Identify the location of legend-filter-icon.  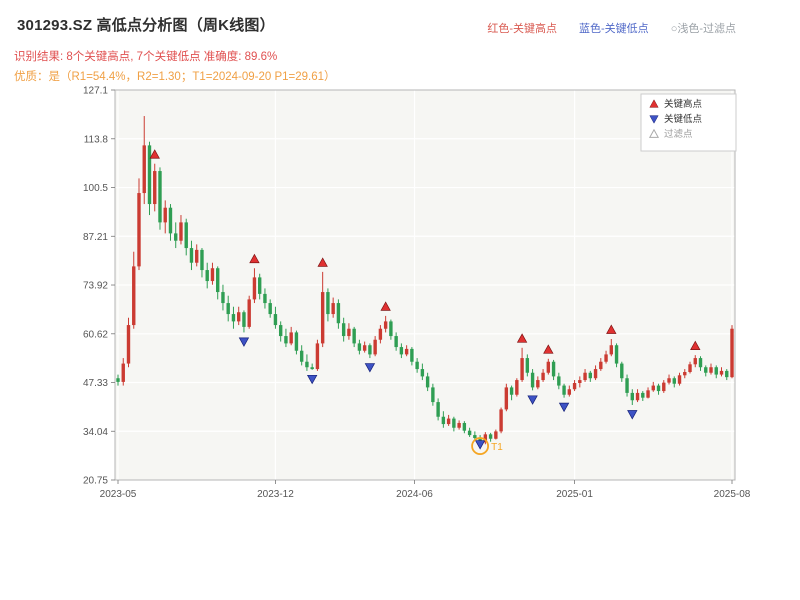
(654, 133).